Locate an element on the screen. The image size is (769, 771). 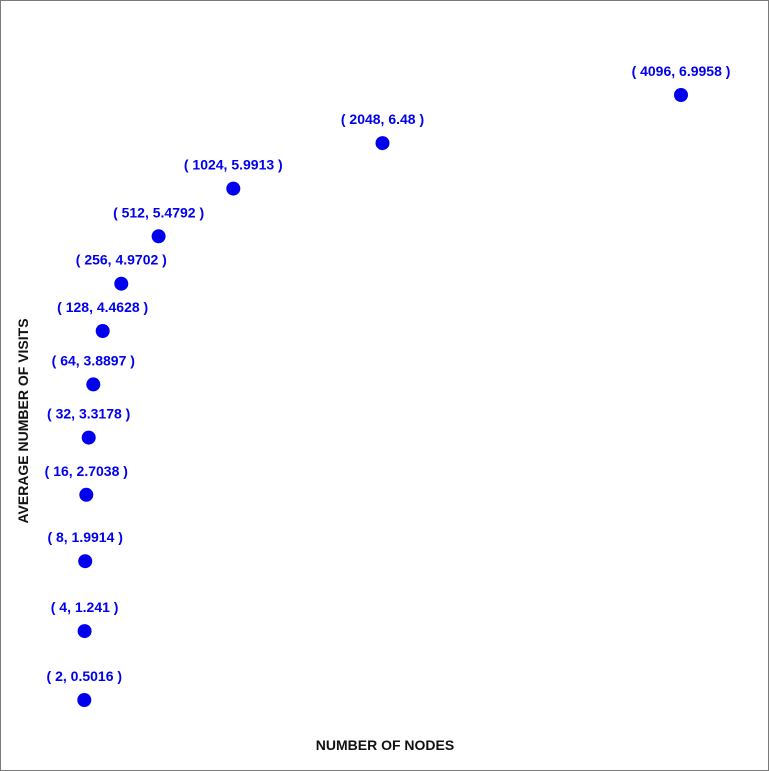
data-label-2: ( 2, 0.5016 ) is located at coordinates (85, 676).